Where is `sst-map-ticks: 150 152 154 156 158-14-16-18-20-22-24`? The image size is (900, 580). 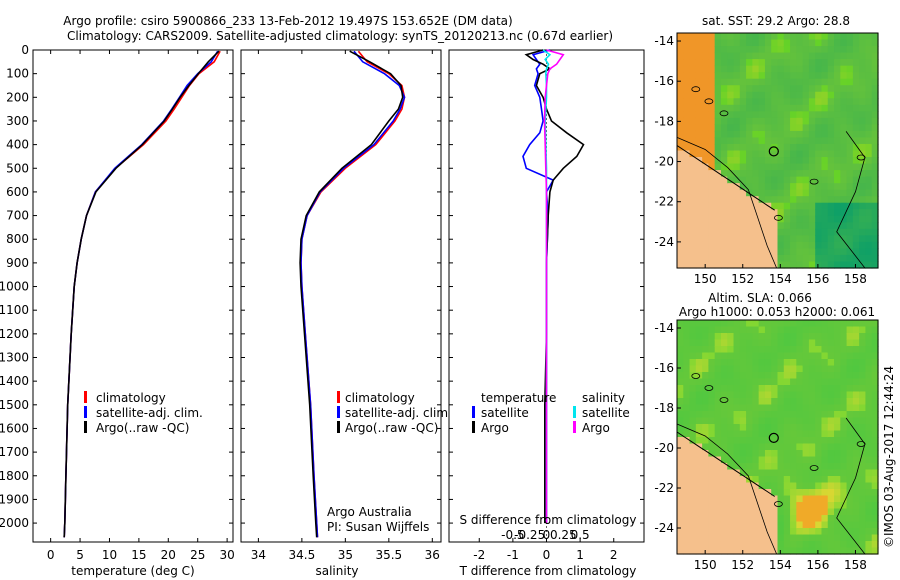 sst-map-ticks: 150 152 154 156 158-14-16-18-20-22-24 is located at coordinates (760, 160).